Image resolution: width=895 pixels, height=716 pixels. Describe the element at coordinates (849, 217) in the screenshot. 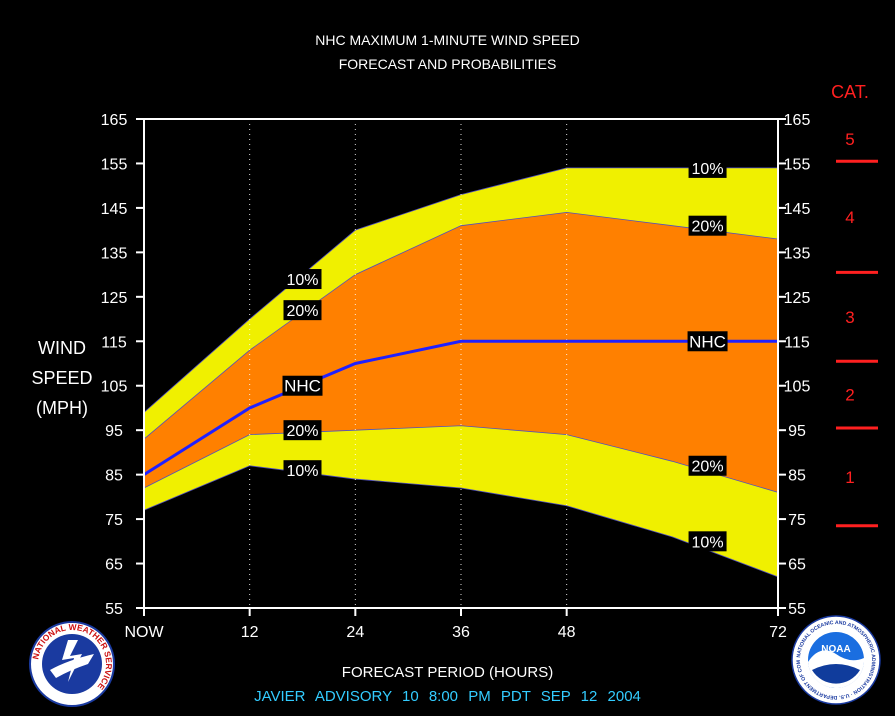

I see `category-label-4: 4` at that location.